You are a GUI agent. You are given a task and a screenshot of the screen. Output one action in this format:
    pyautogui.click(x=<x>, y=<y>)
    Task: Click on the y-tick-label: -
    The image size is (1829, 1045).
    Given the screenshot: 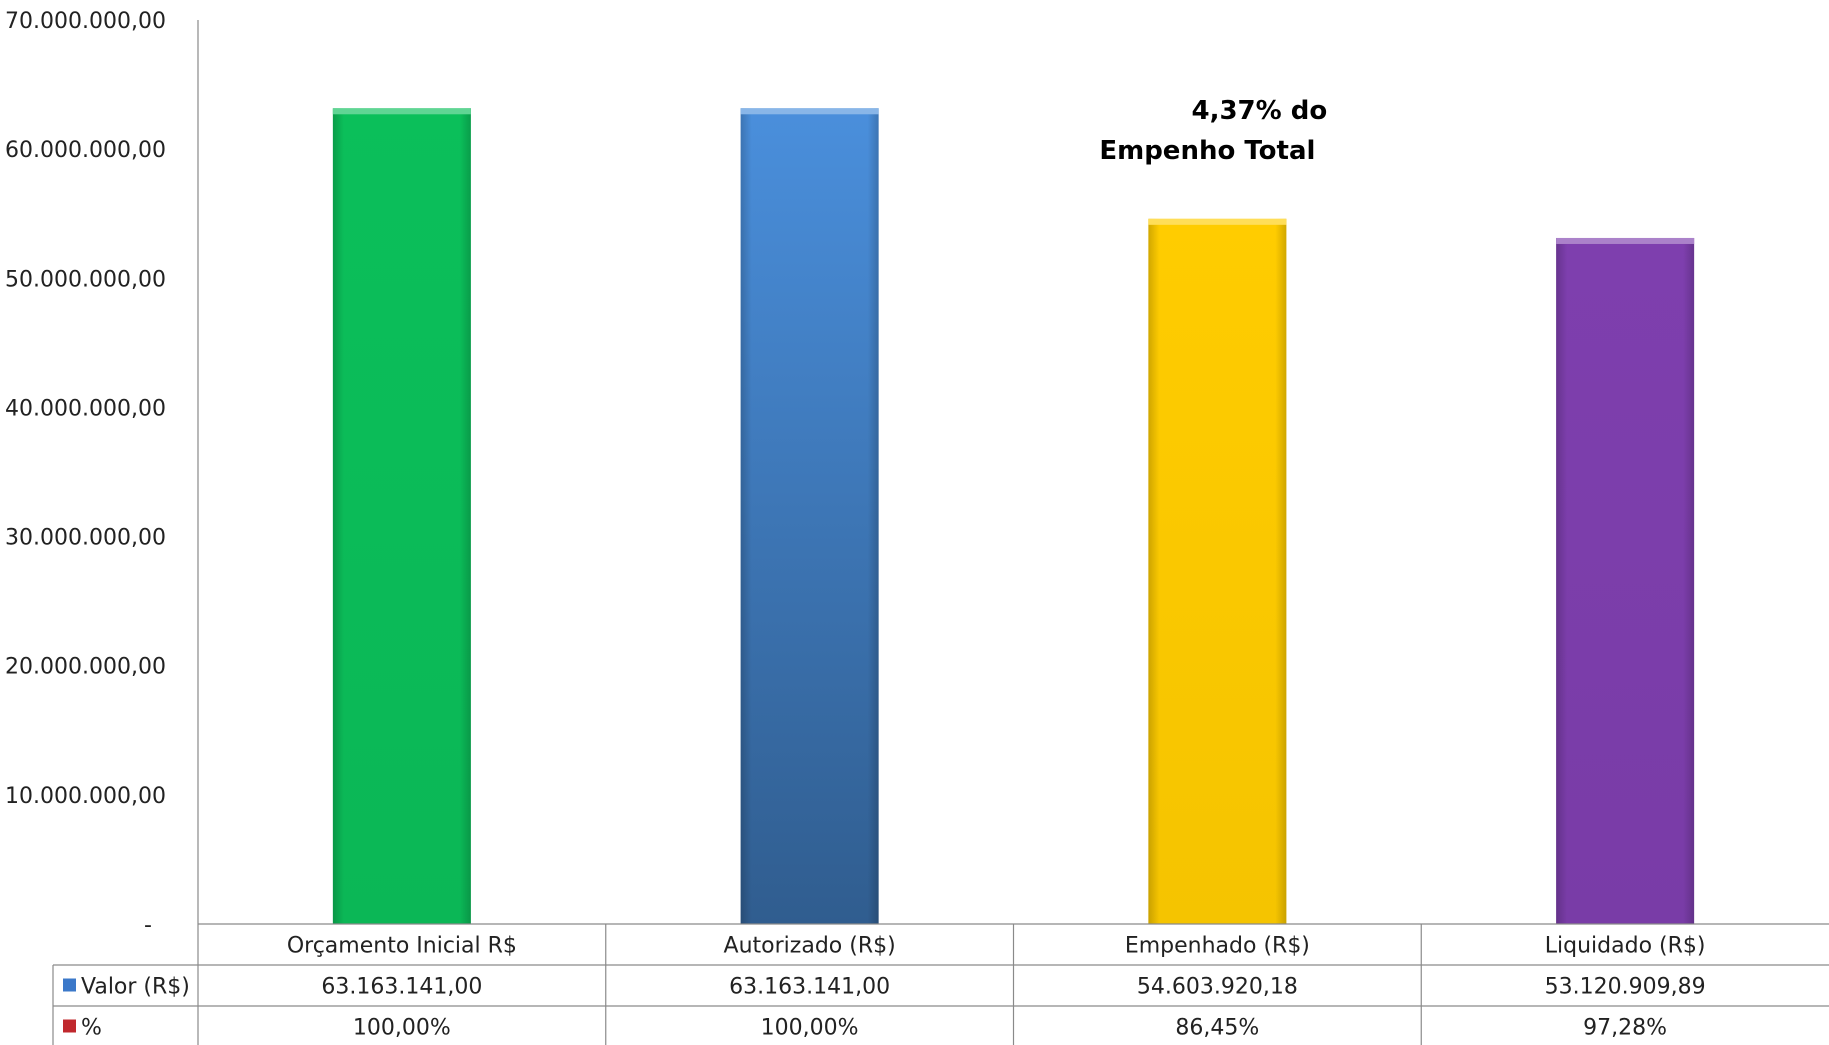 What is the action you would take?
    pyautogui.click(x=148, y=925)
    